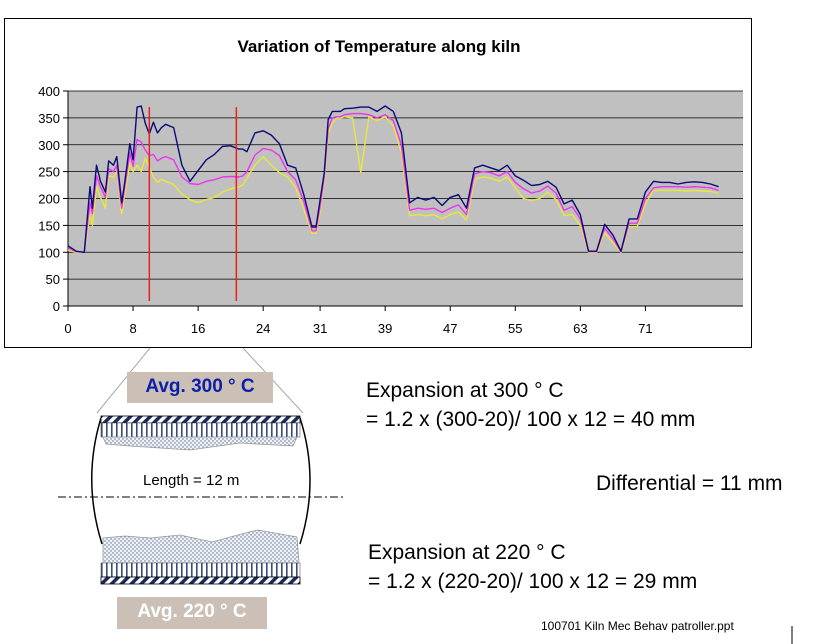 The width and height of the screenshot is (816, 644). I want to click on x-tick-label: 0, so click(67, 328).